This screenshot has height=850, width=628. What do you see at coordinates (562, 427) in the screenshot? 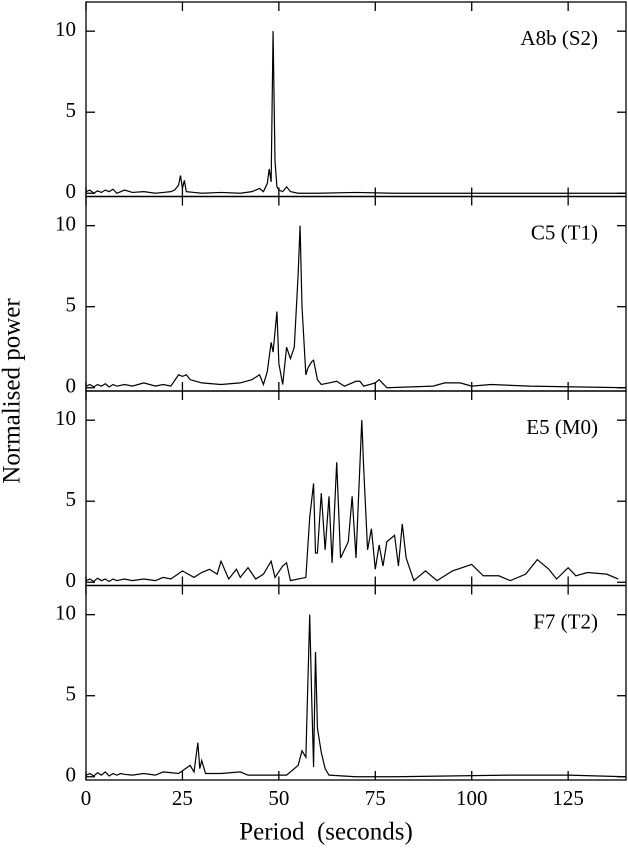
I see `panel-label: E5 (M0)` at bounding box center [562, 427].